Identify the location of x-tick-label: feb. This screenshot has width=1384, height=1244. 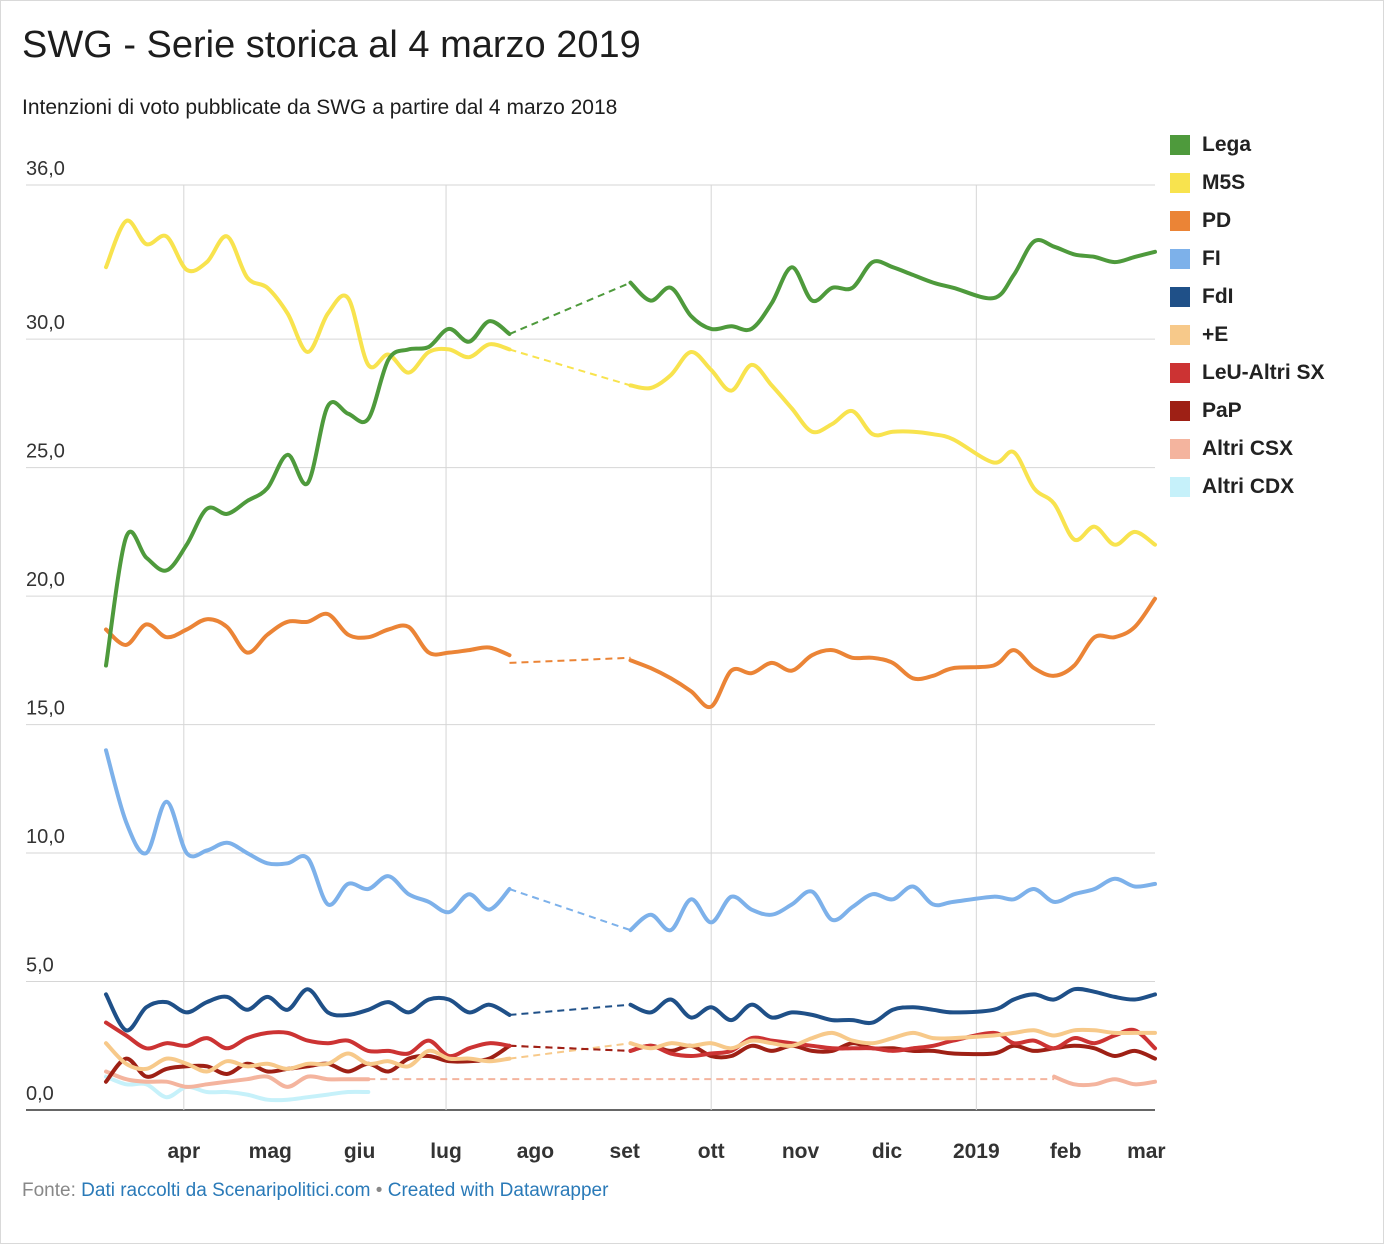
(1066, 1151).